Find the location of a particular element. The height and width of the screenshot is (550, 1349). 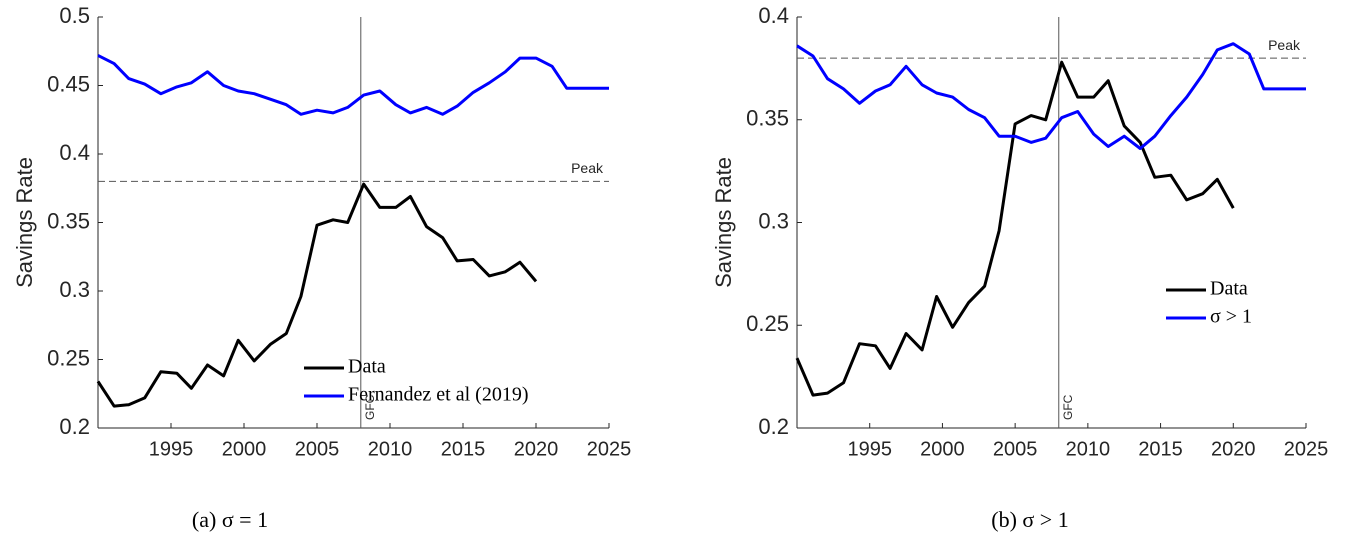

y-tick-label: 0.5 is located at coordinates (74, 15).